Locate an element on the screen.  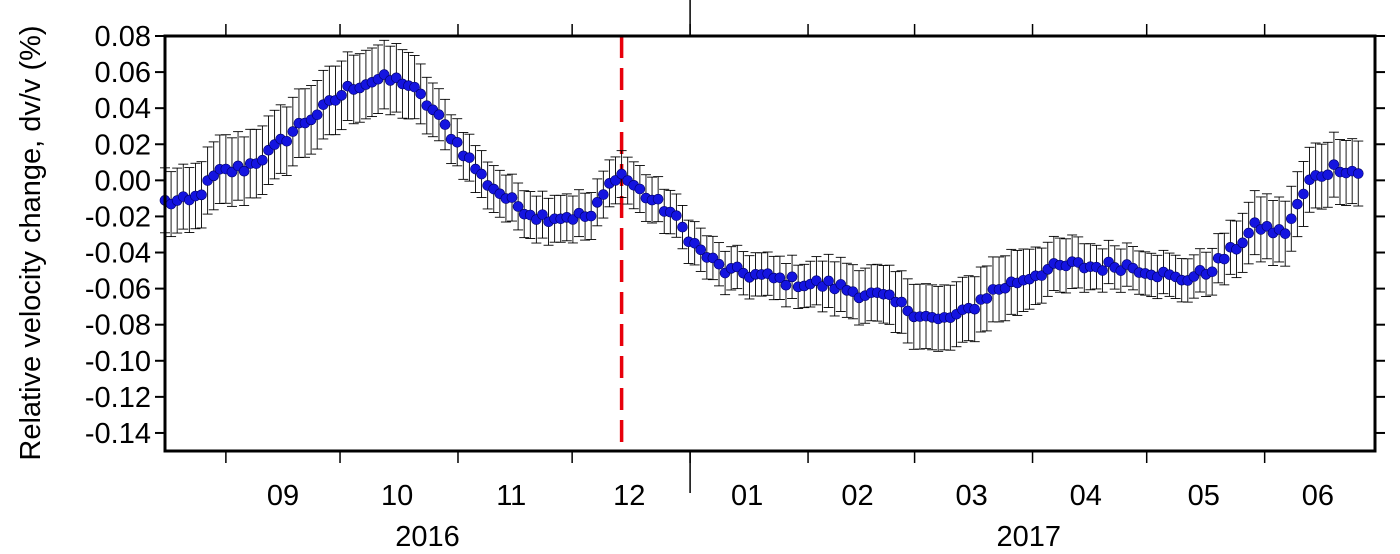
x-tick-label: 12 is located at coordinates (629, 496).